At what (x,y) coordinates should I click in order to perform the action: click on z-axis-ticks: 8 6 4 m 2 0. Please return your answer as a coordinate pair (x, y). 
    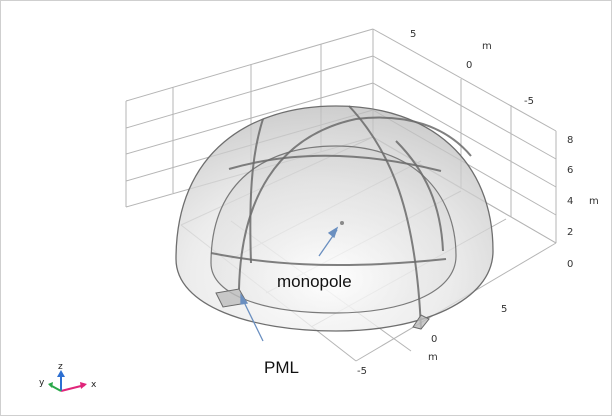
    Looking at the image, I should click on (583, 202).